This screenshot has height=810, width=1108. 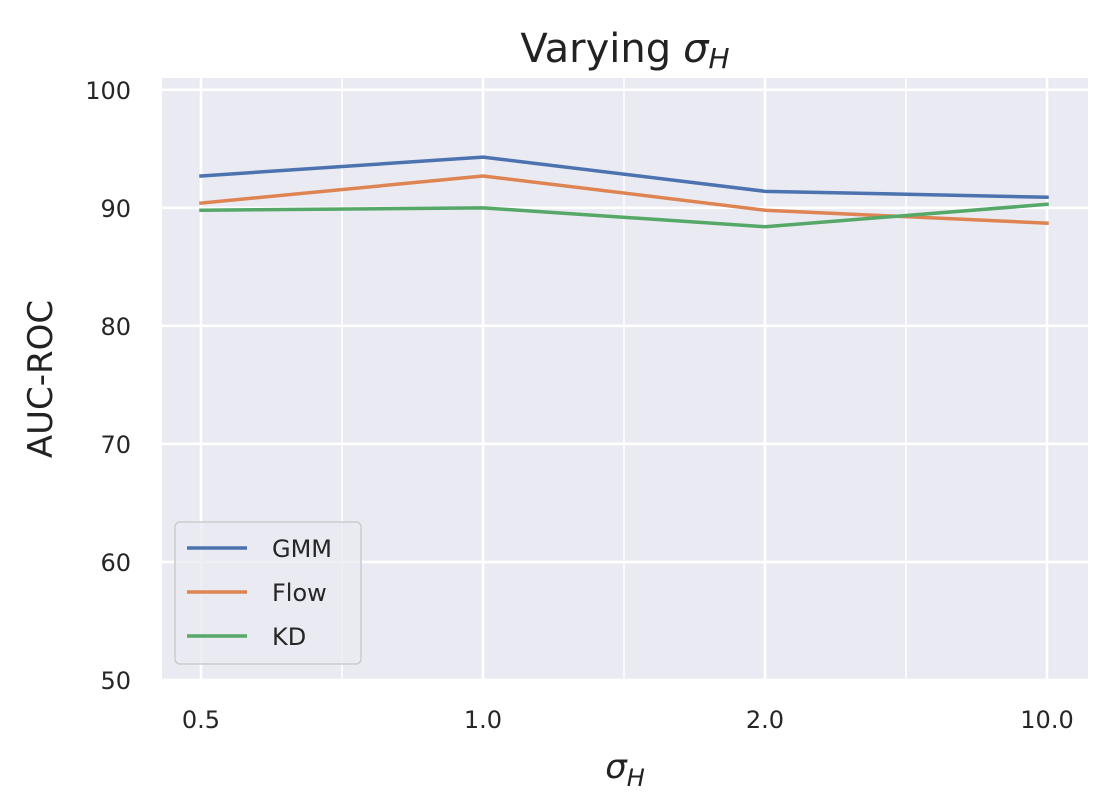 I want to click on y-tick-label: 80, so click(x=115, y=327).